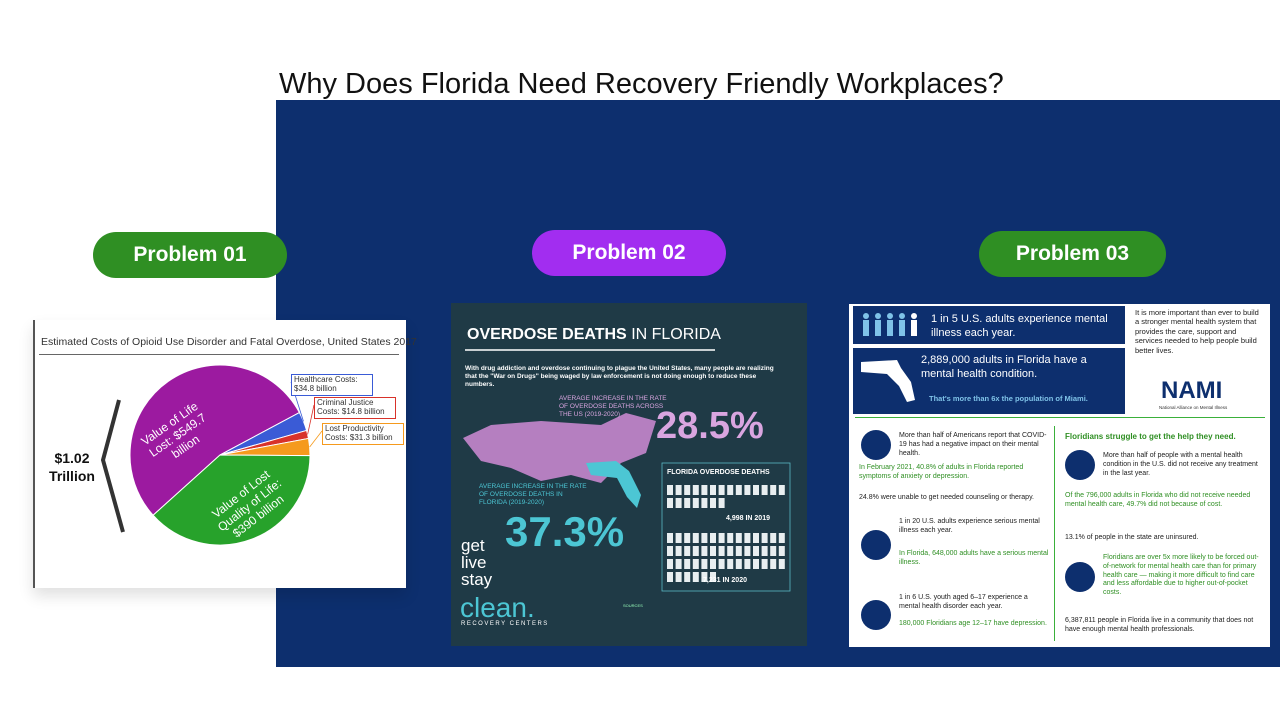  Describe the element at coordinates (1072, 254) in the screenshot. I see `problem-pill: Problem 03` at that location.